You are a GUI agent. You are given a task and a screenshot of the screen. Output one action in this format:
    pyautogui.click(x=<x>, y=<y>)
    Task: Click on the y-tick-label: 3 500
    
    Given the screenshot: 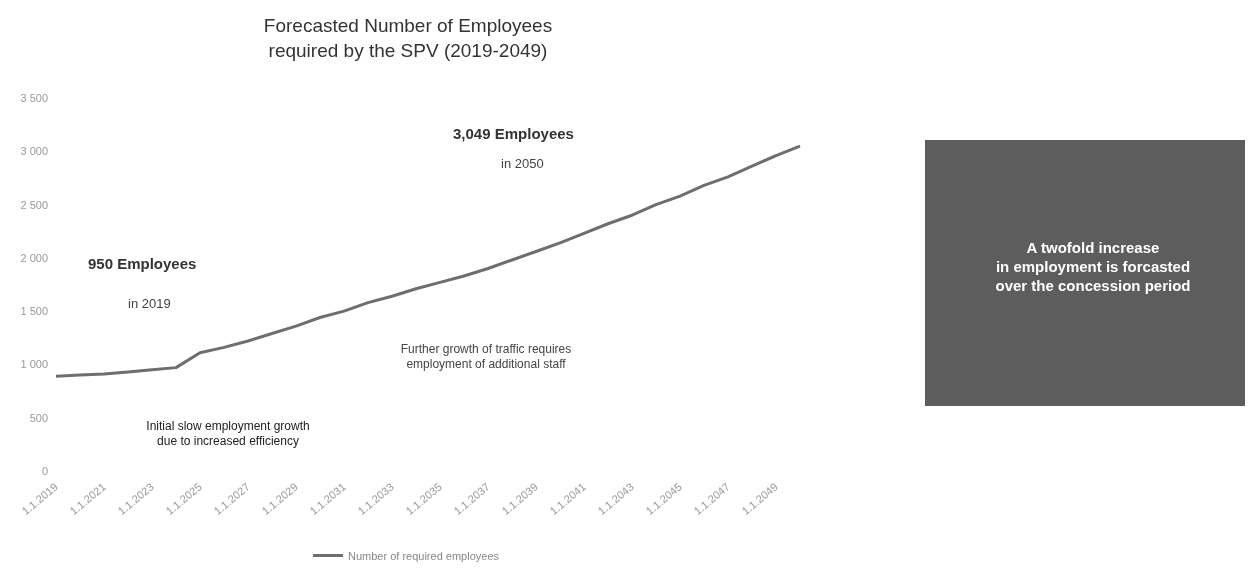 What is the action you would take?
    pyautogui.click(x=34, y=98)
    